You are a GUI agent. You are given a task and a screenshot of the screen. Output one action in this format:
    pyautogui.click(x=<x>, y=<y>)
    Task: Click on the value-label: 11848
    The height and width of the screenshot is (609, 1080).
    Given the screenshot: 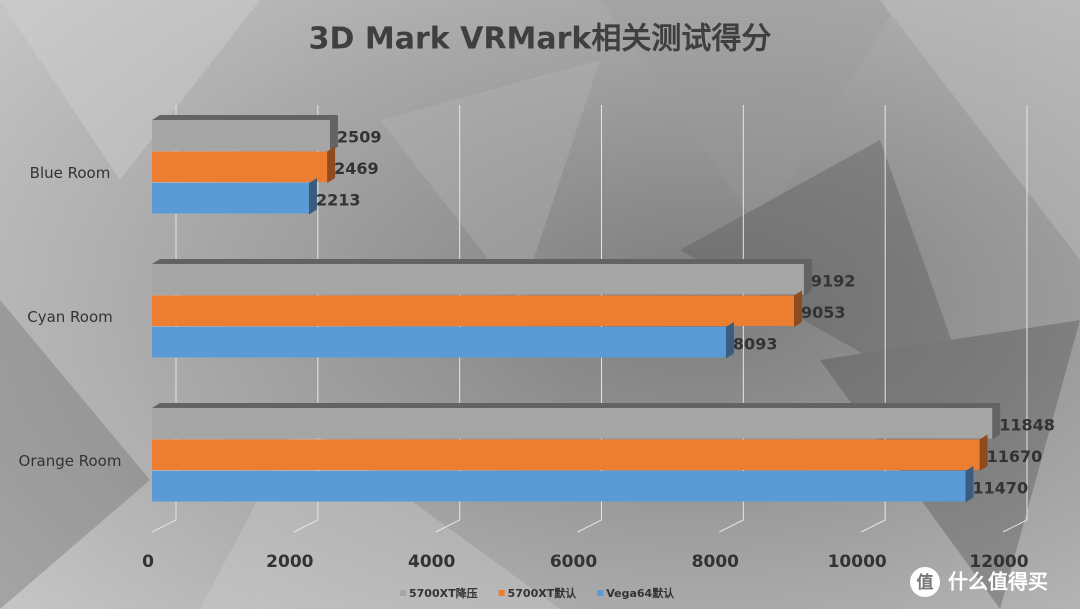 What is the action you would take?
    pyautogui.click(x=1027, y=424)
    